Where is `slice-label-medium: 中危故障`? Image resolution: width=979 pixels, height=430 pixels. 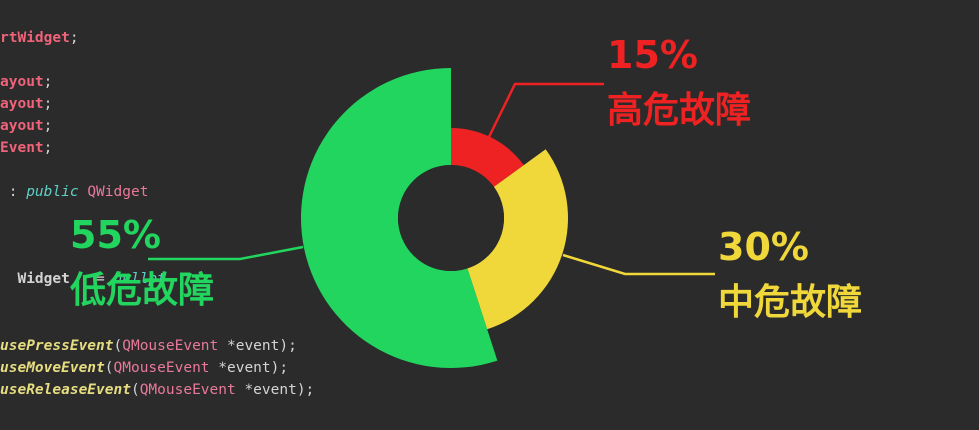
slice-label-medium: 中危故障 is located at coordinates (790, 302).